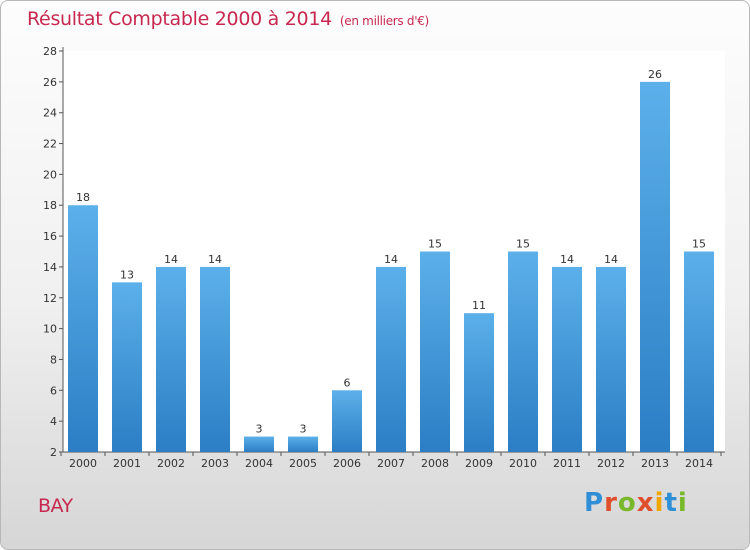 This screenshot has width=750, height=550. Describe the element at coordinates (655, 463) in the screenshot. I see `x-tick-label: 2013` at that location.